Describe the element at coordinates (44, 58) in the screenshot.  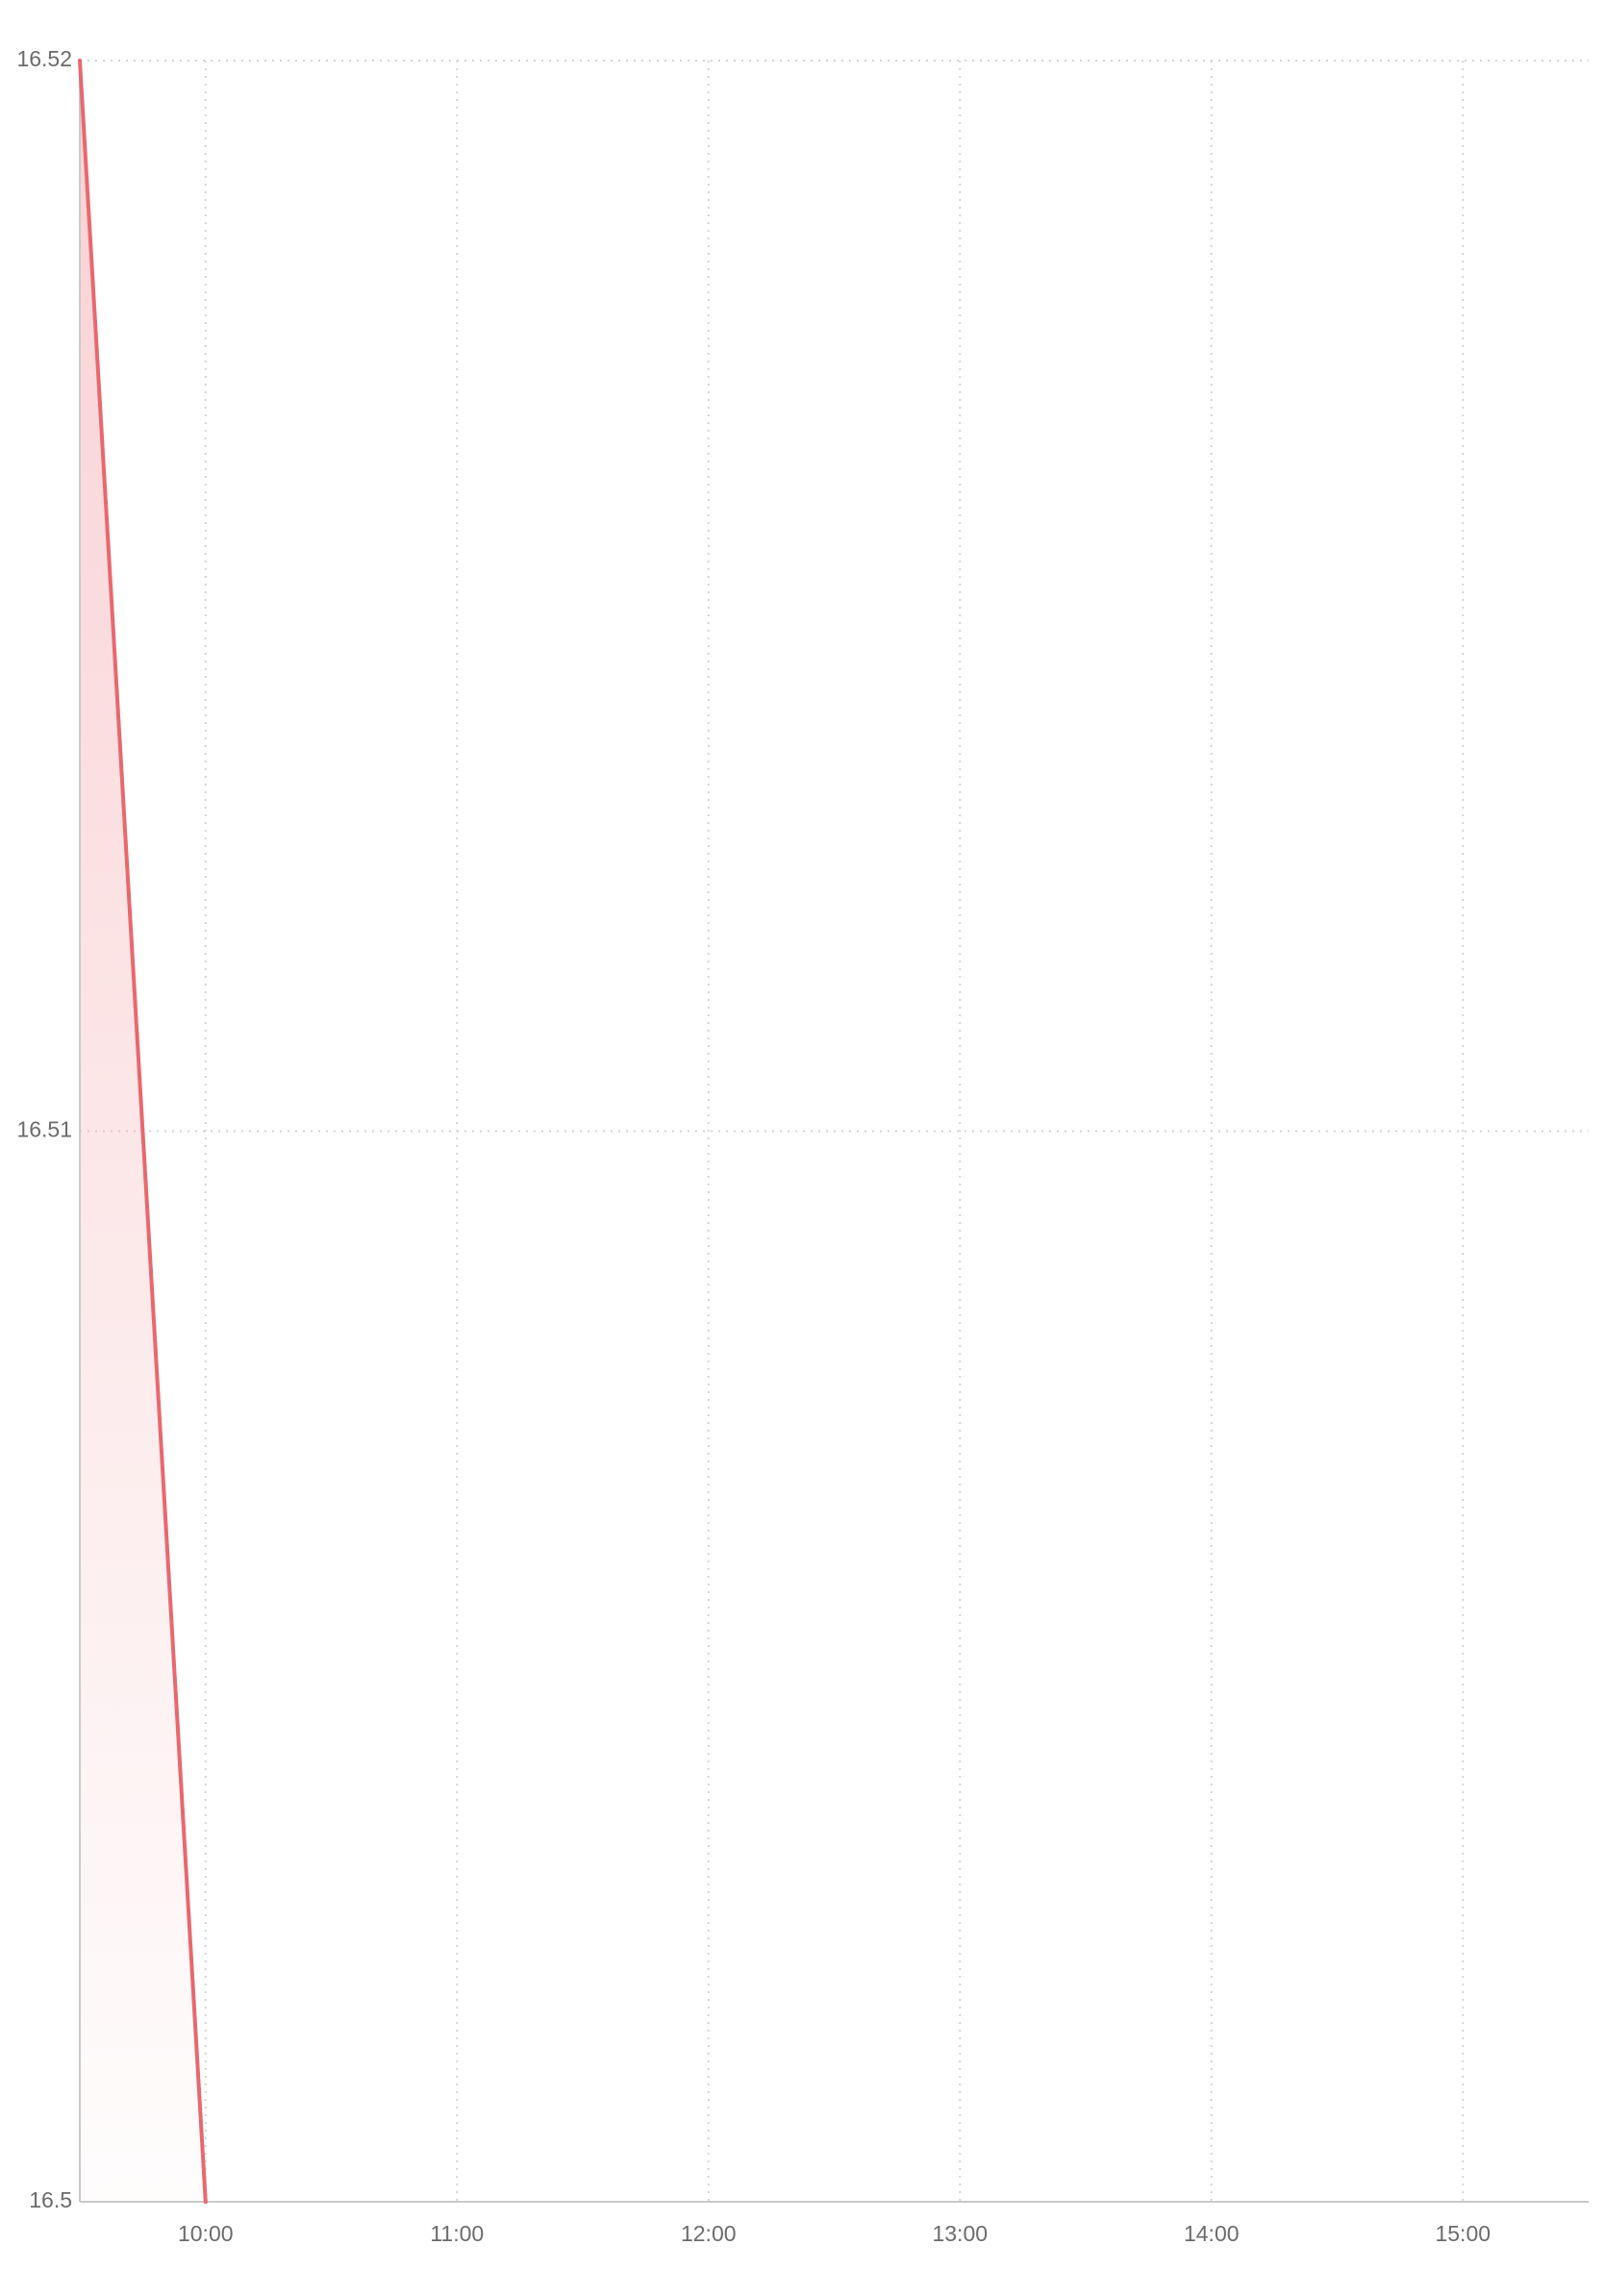
I see `y-tick-label: 16.52` at that location.